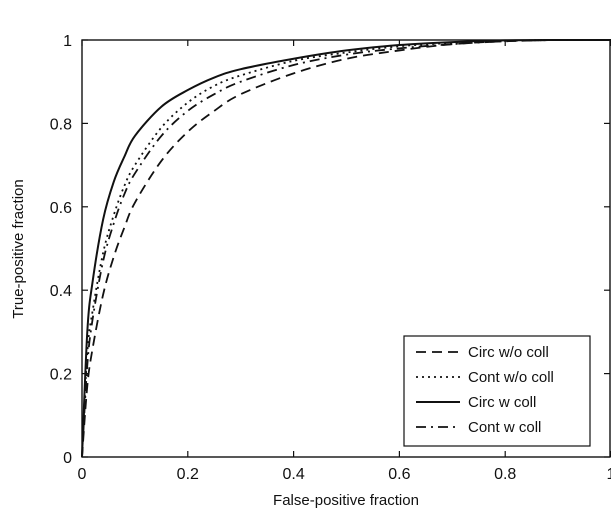  I want to click on y-tick-label: 0.4, so click(61, 291).